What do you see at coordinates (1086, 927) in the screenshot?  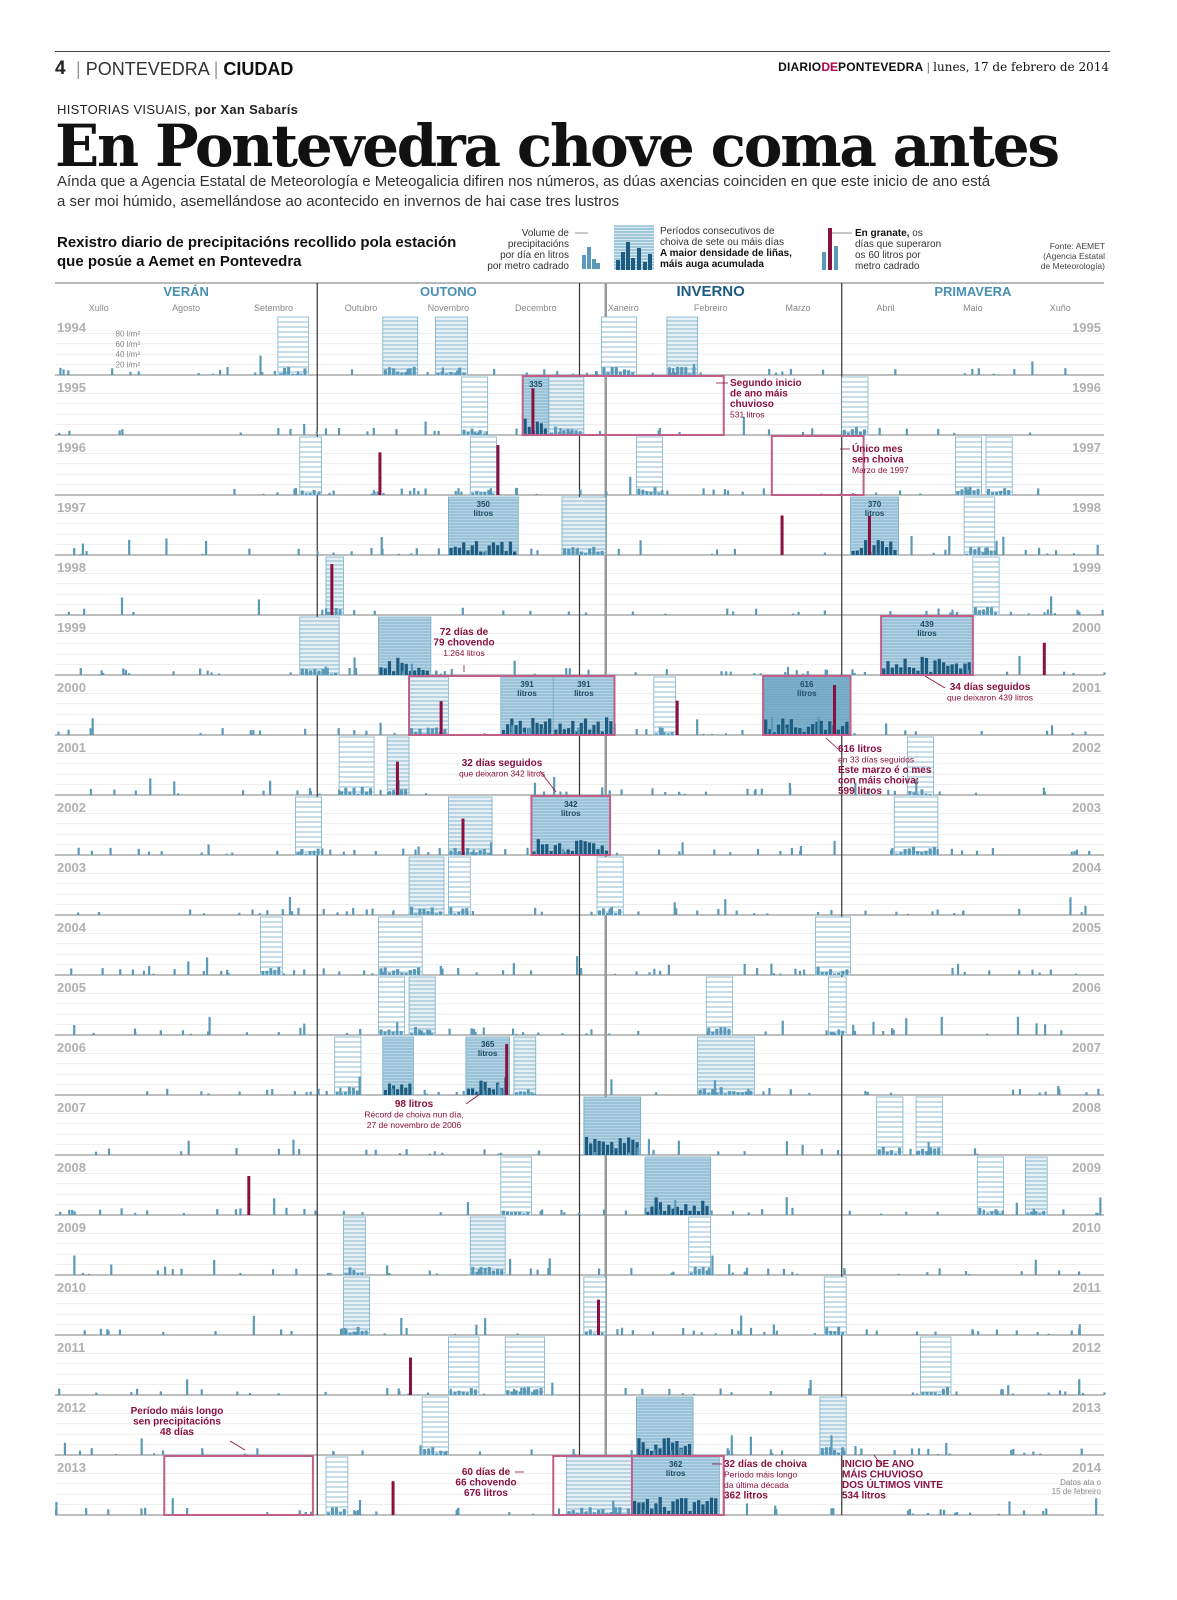 I see `year-label-right: 2005` at bounding box center [1086, 927].